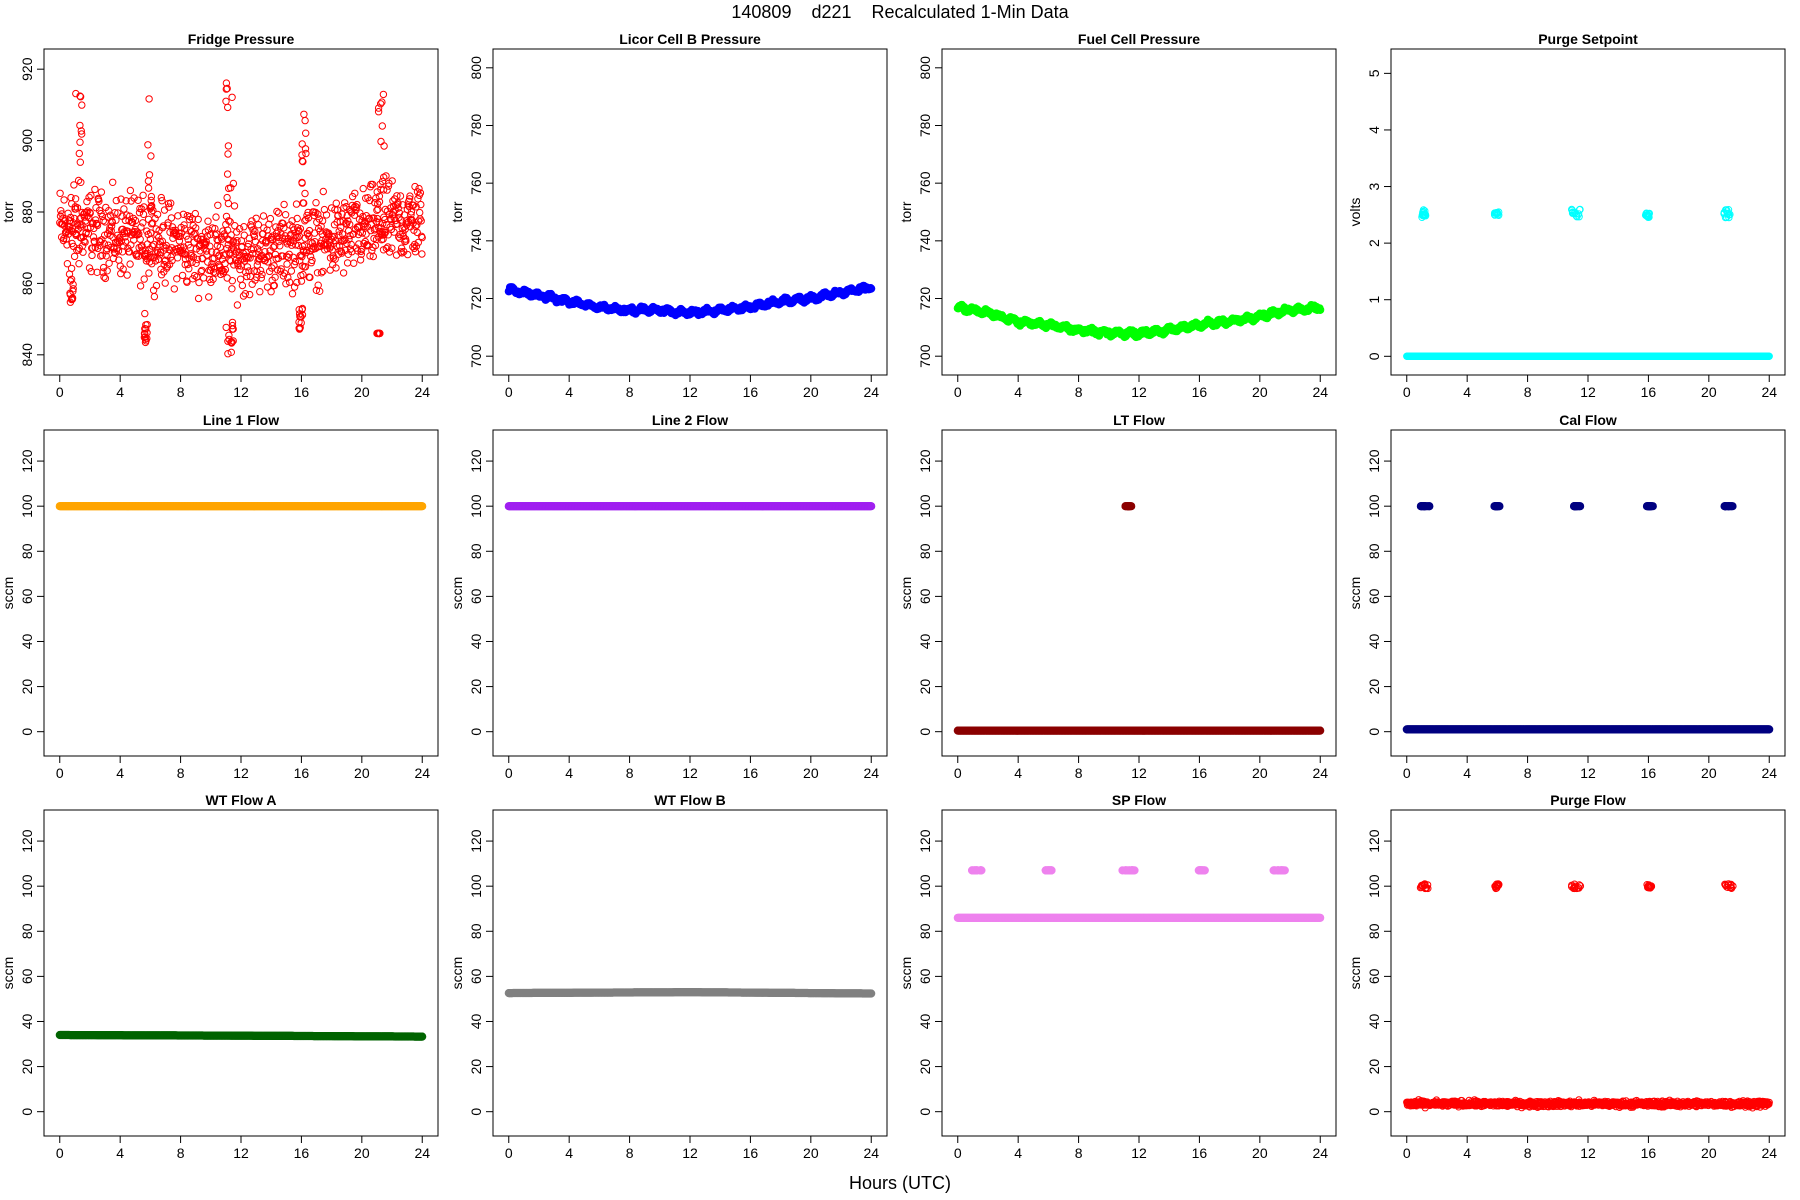  What do you see at coordinates (958, 392) in the screenshot?
I see `x-tick-label: 0` at bounding box center [958, 392].